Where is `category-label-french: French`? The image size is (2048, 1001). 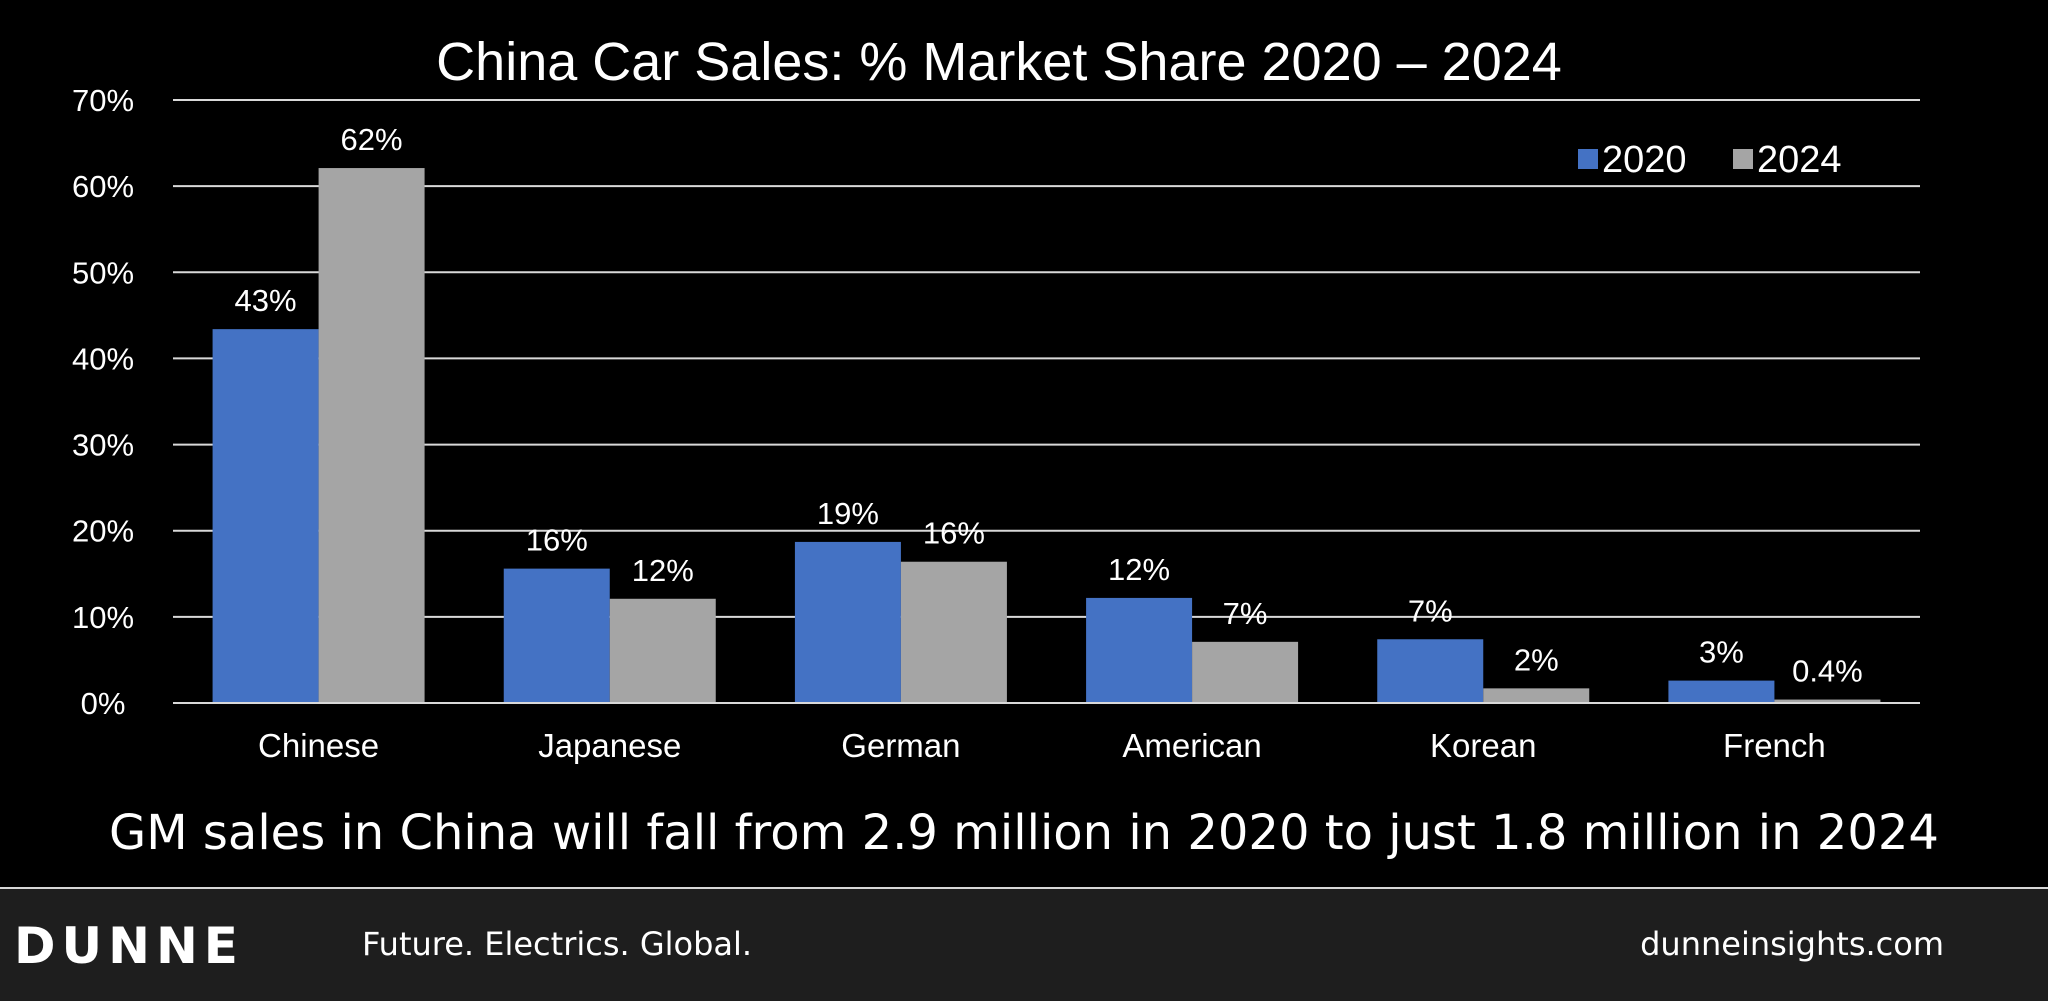
category-label-french: French is located at coordinates (1774, 745).